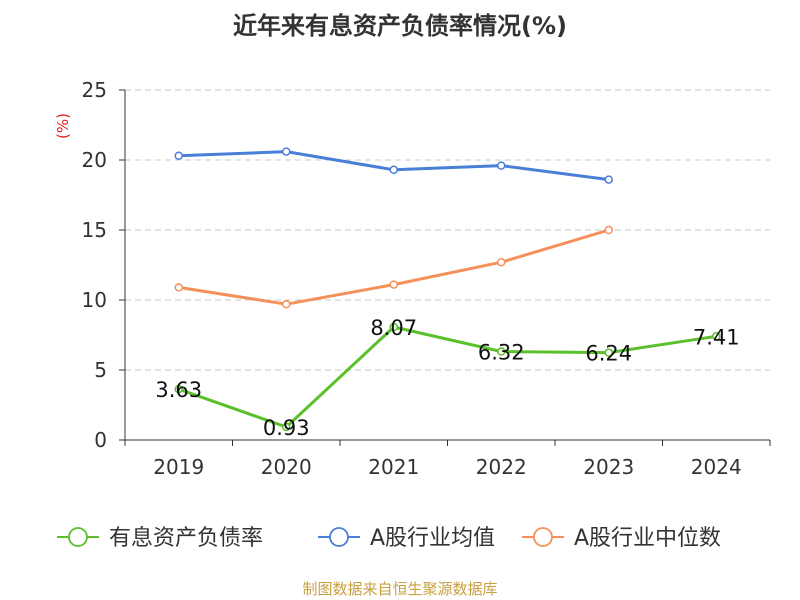 The image size is (800, 600). I want to click on data-label: 7.41, so click(716, 337).